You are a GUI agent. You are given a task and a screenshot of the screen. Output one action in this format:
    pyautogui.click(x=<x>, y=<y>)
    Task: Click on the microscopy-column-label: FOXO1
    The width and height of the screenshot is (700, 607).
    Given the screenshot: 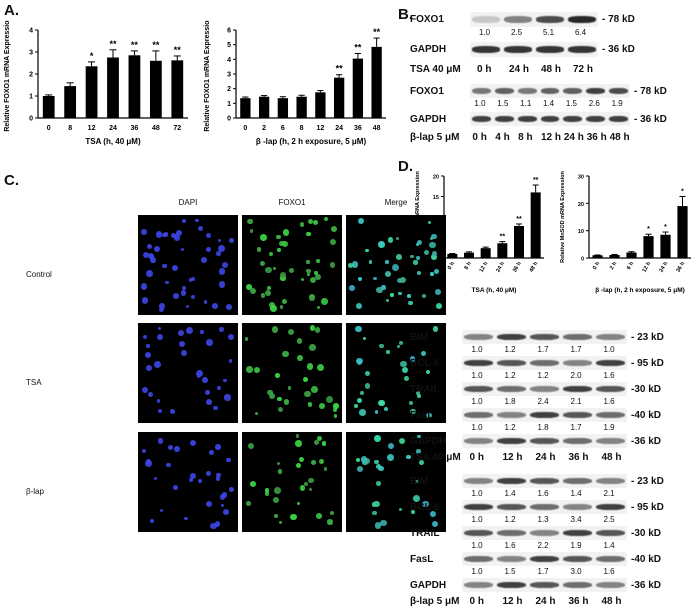 What is the action you would take?
    pyautogui.click(x=292, y=202)
    